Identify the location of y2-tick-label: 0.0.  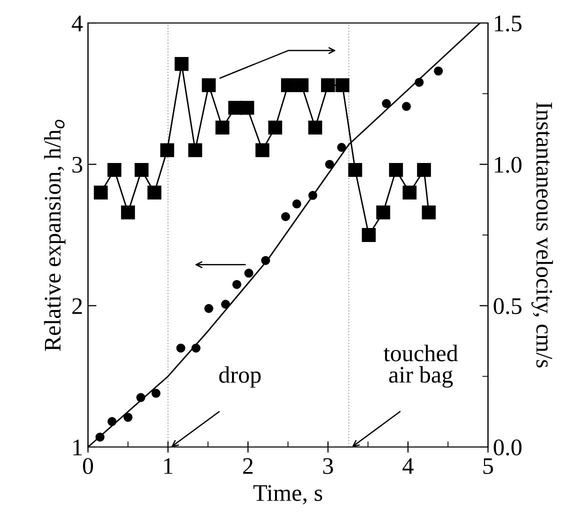
(508, 447).